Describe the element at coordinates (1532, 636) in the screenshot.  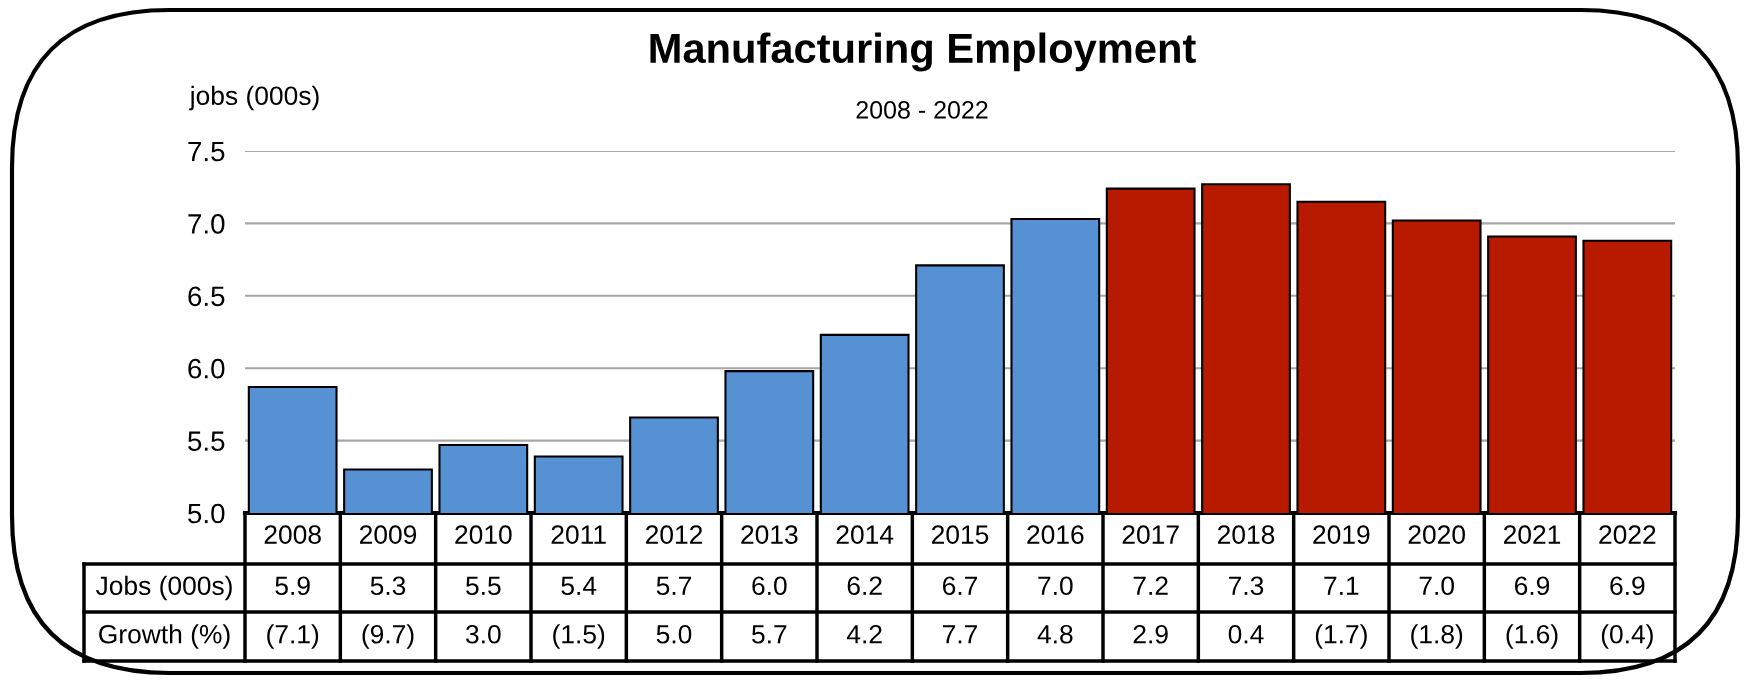
I see `text: (1.6)` at that location.